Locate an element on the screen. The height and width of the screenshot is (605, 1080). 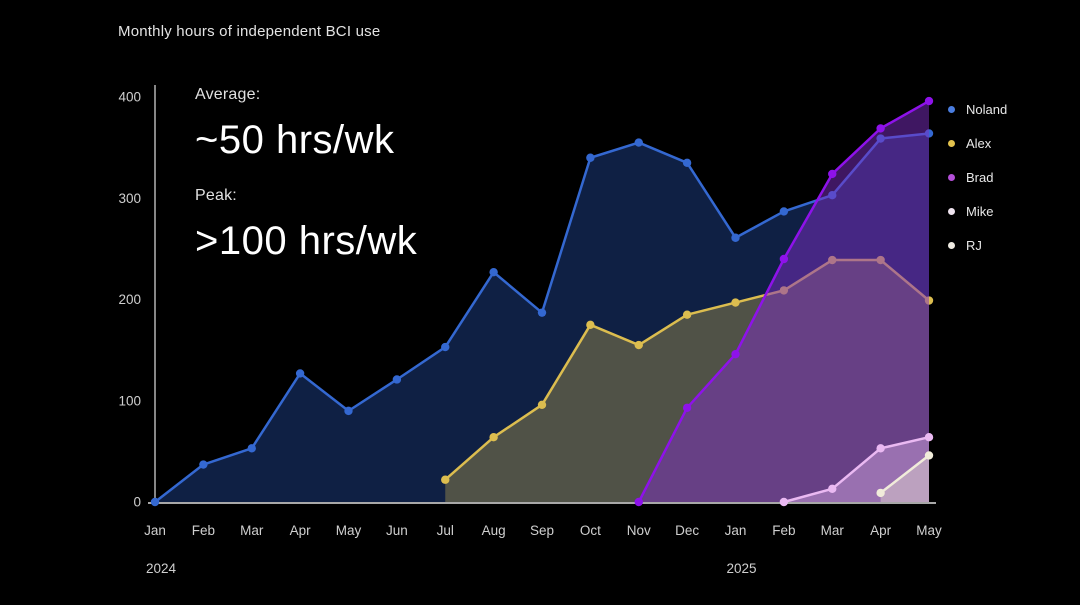
legend-label: RJ is located at coordinates (974, 245).